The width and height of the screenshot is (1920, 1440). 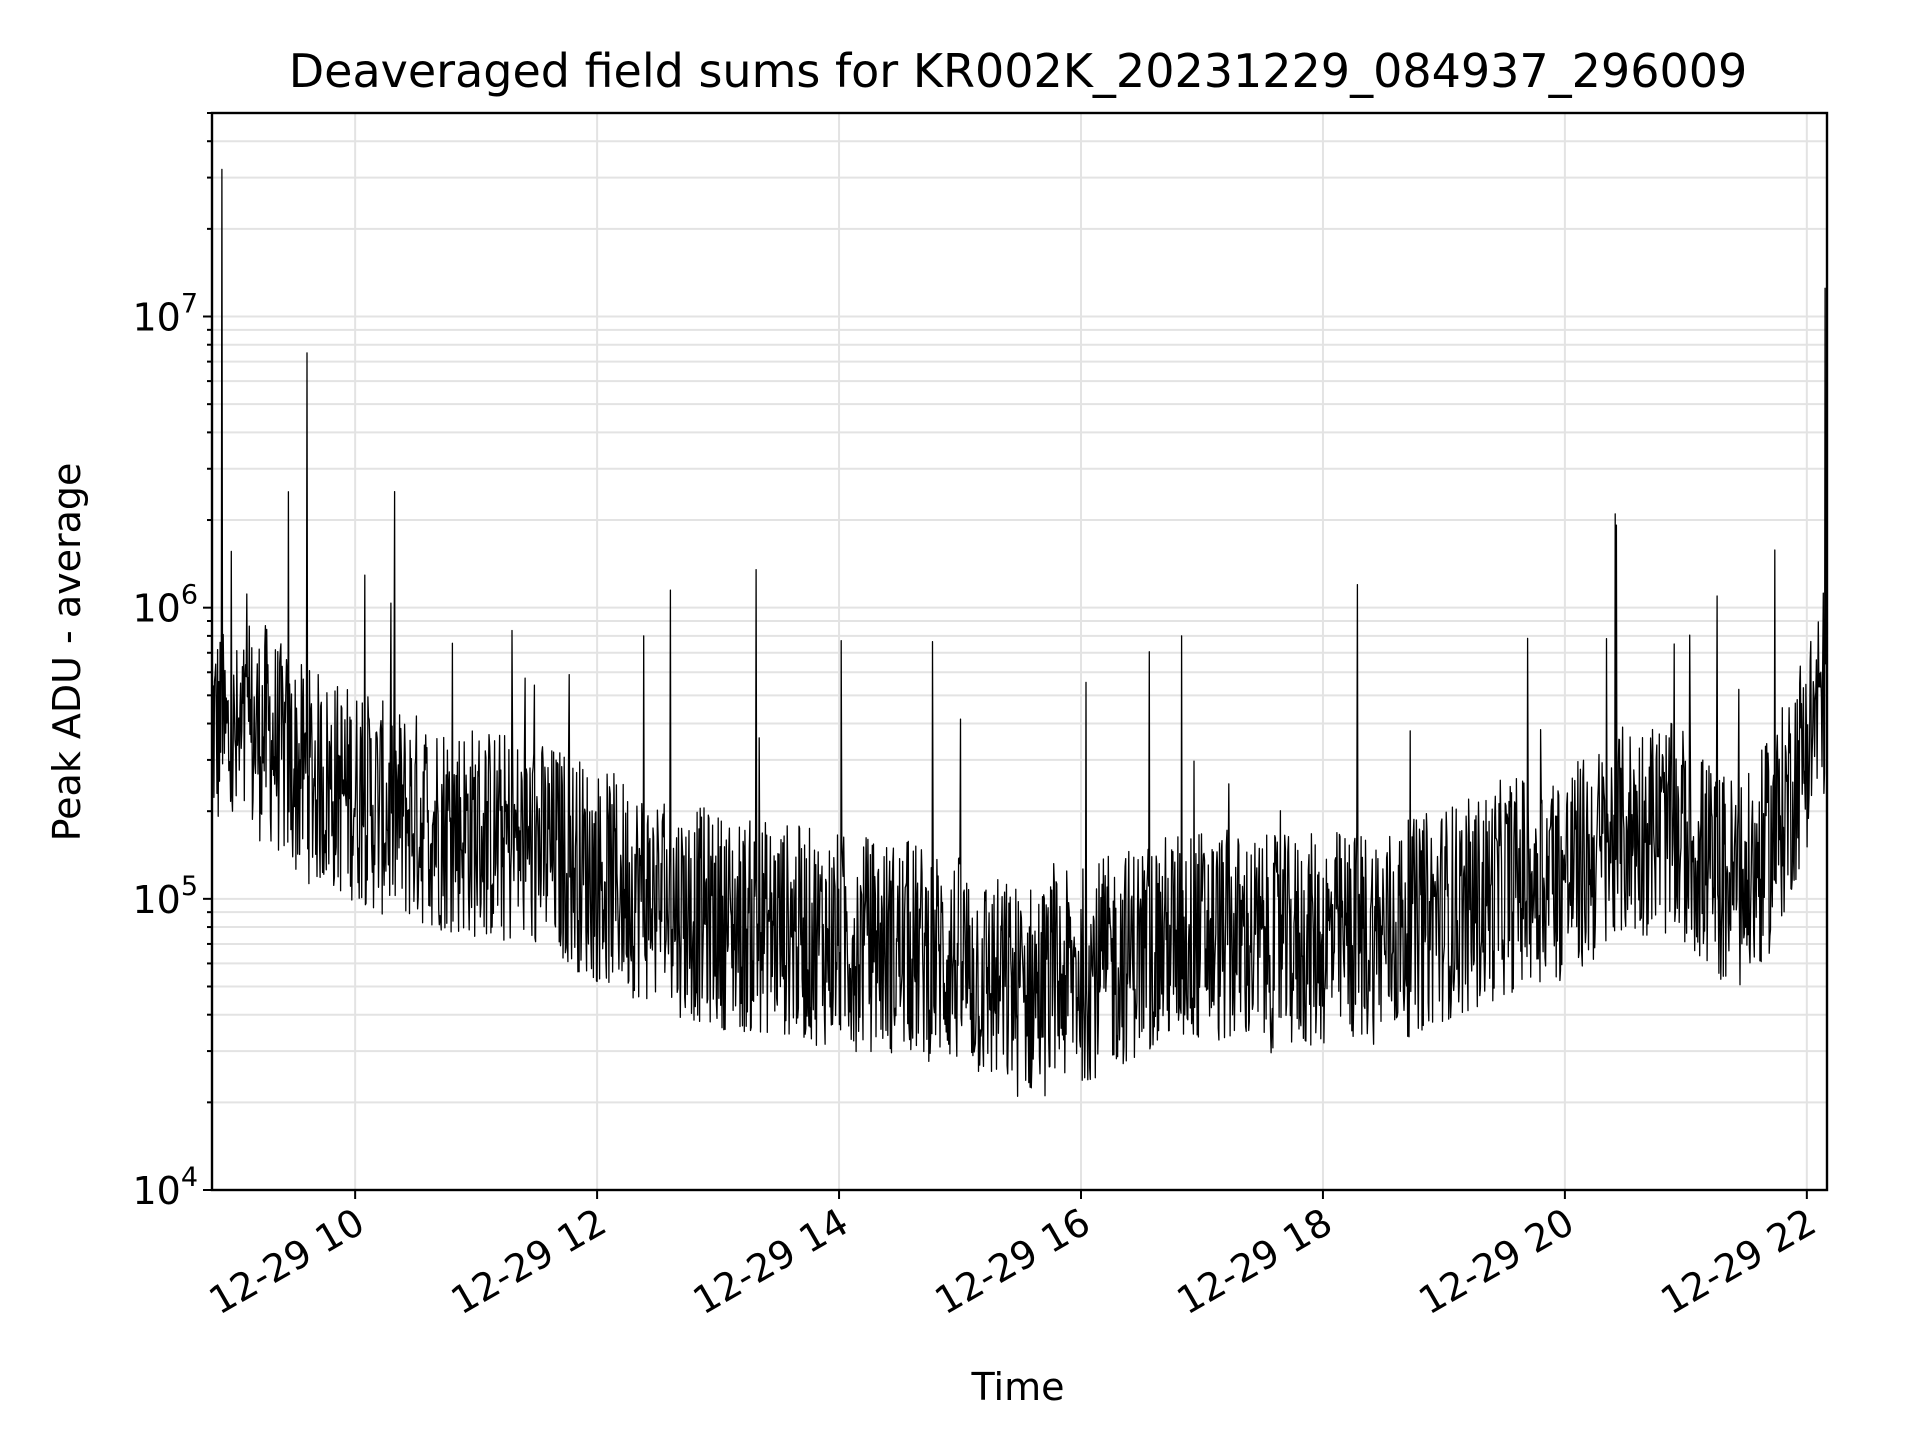 What do you see at coordinates (1018, 1387) in the screenshot?
I see `x-axis-label: Time` at bounding box center [1018, 1387].